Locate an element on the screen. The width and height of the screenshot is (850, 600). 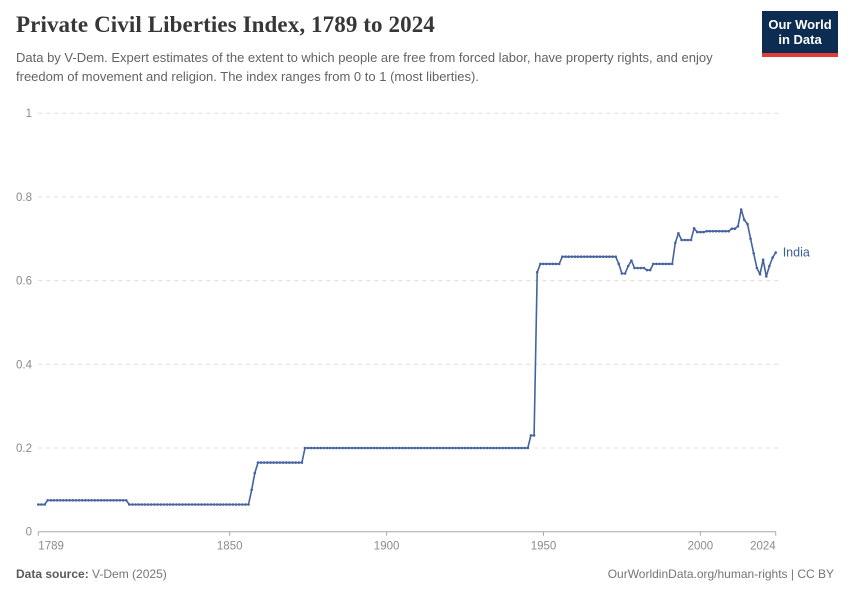
license-note: OurWorldinData.org/human-rights | CC BY is located at coordinates (720, 574).